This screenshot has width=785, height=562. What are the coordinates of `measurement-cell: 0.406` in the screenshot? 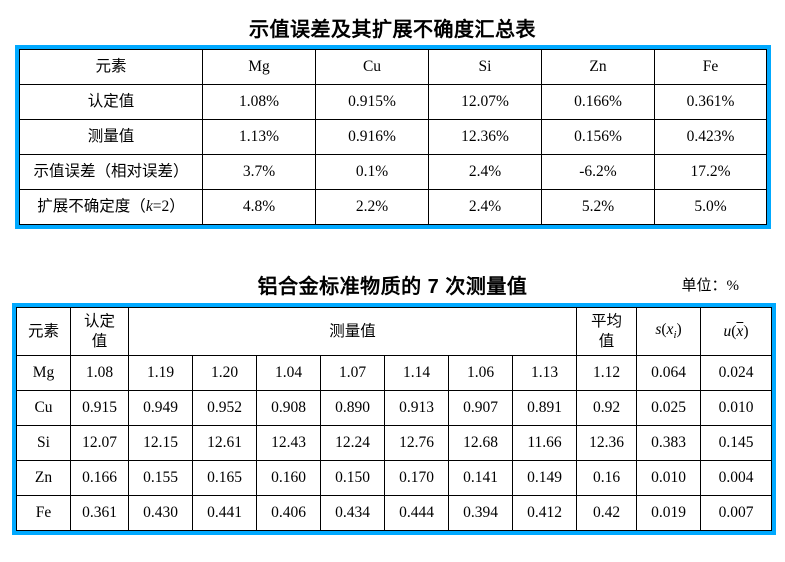 It's located at (288, 513).